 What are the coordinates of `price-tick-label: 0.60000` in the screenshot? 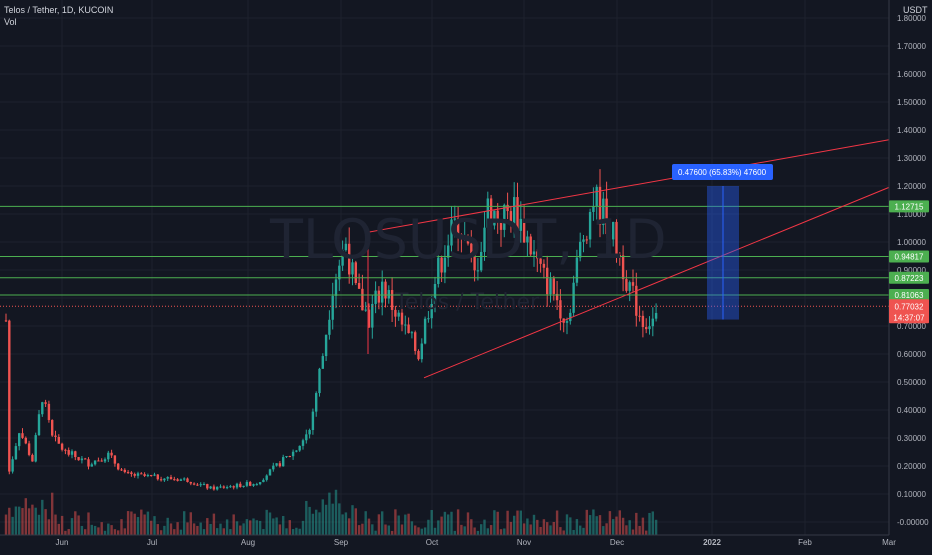 It's located at (911, 354).